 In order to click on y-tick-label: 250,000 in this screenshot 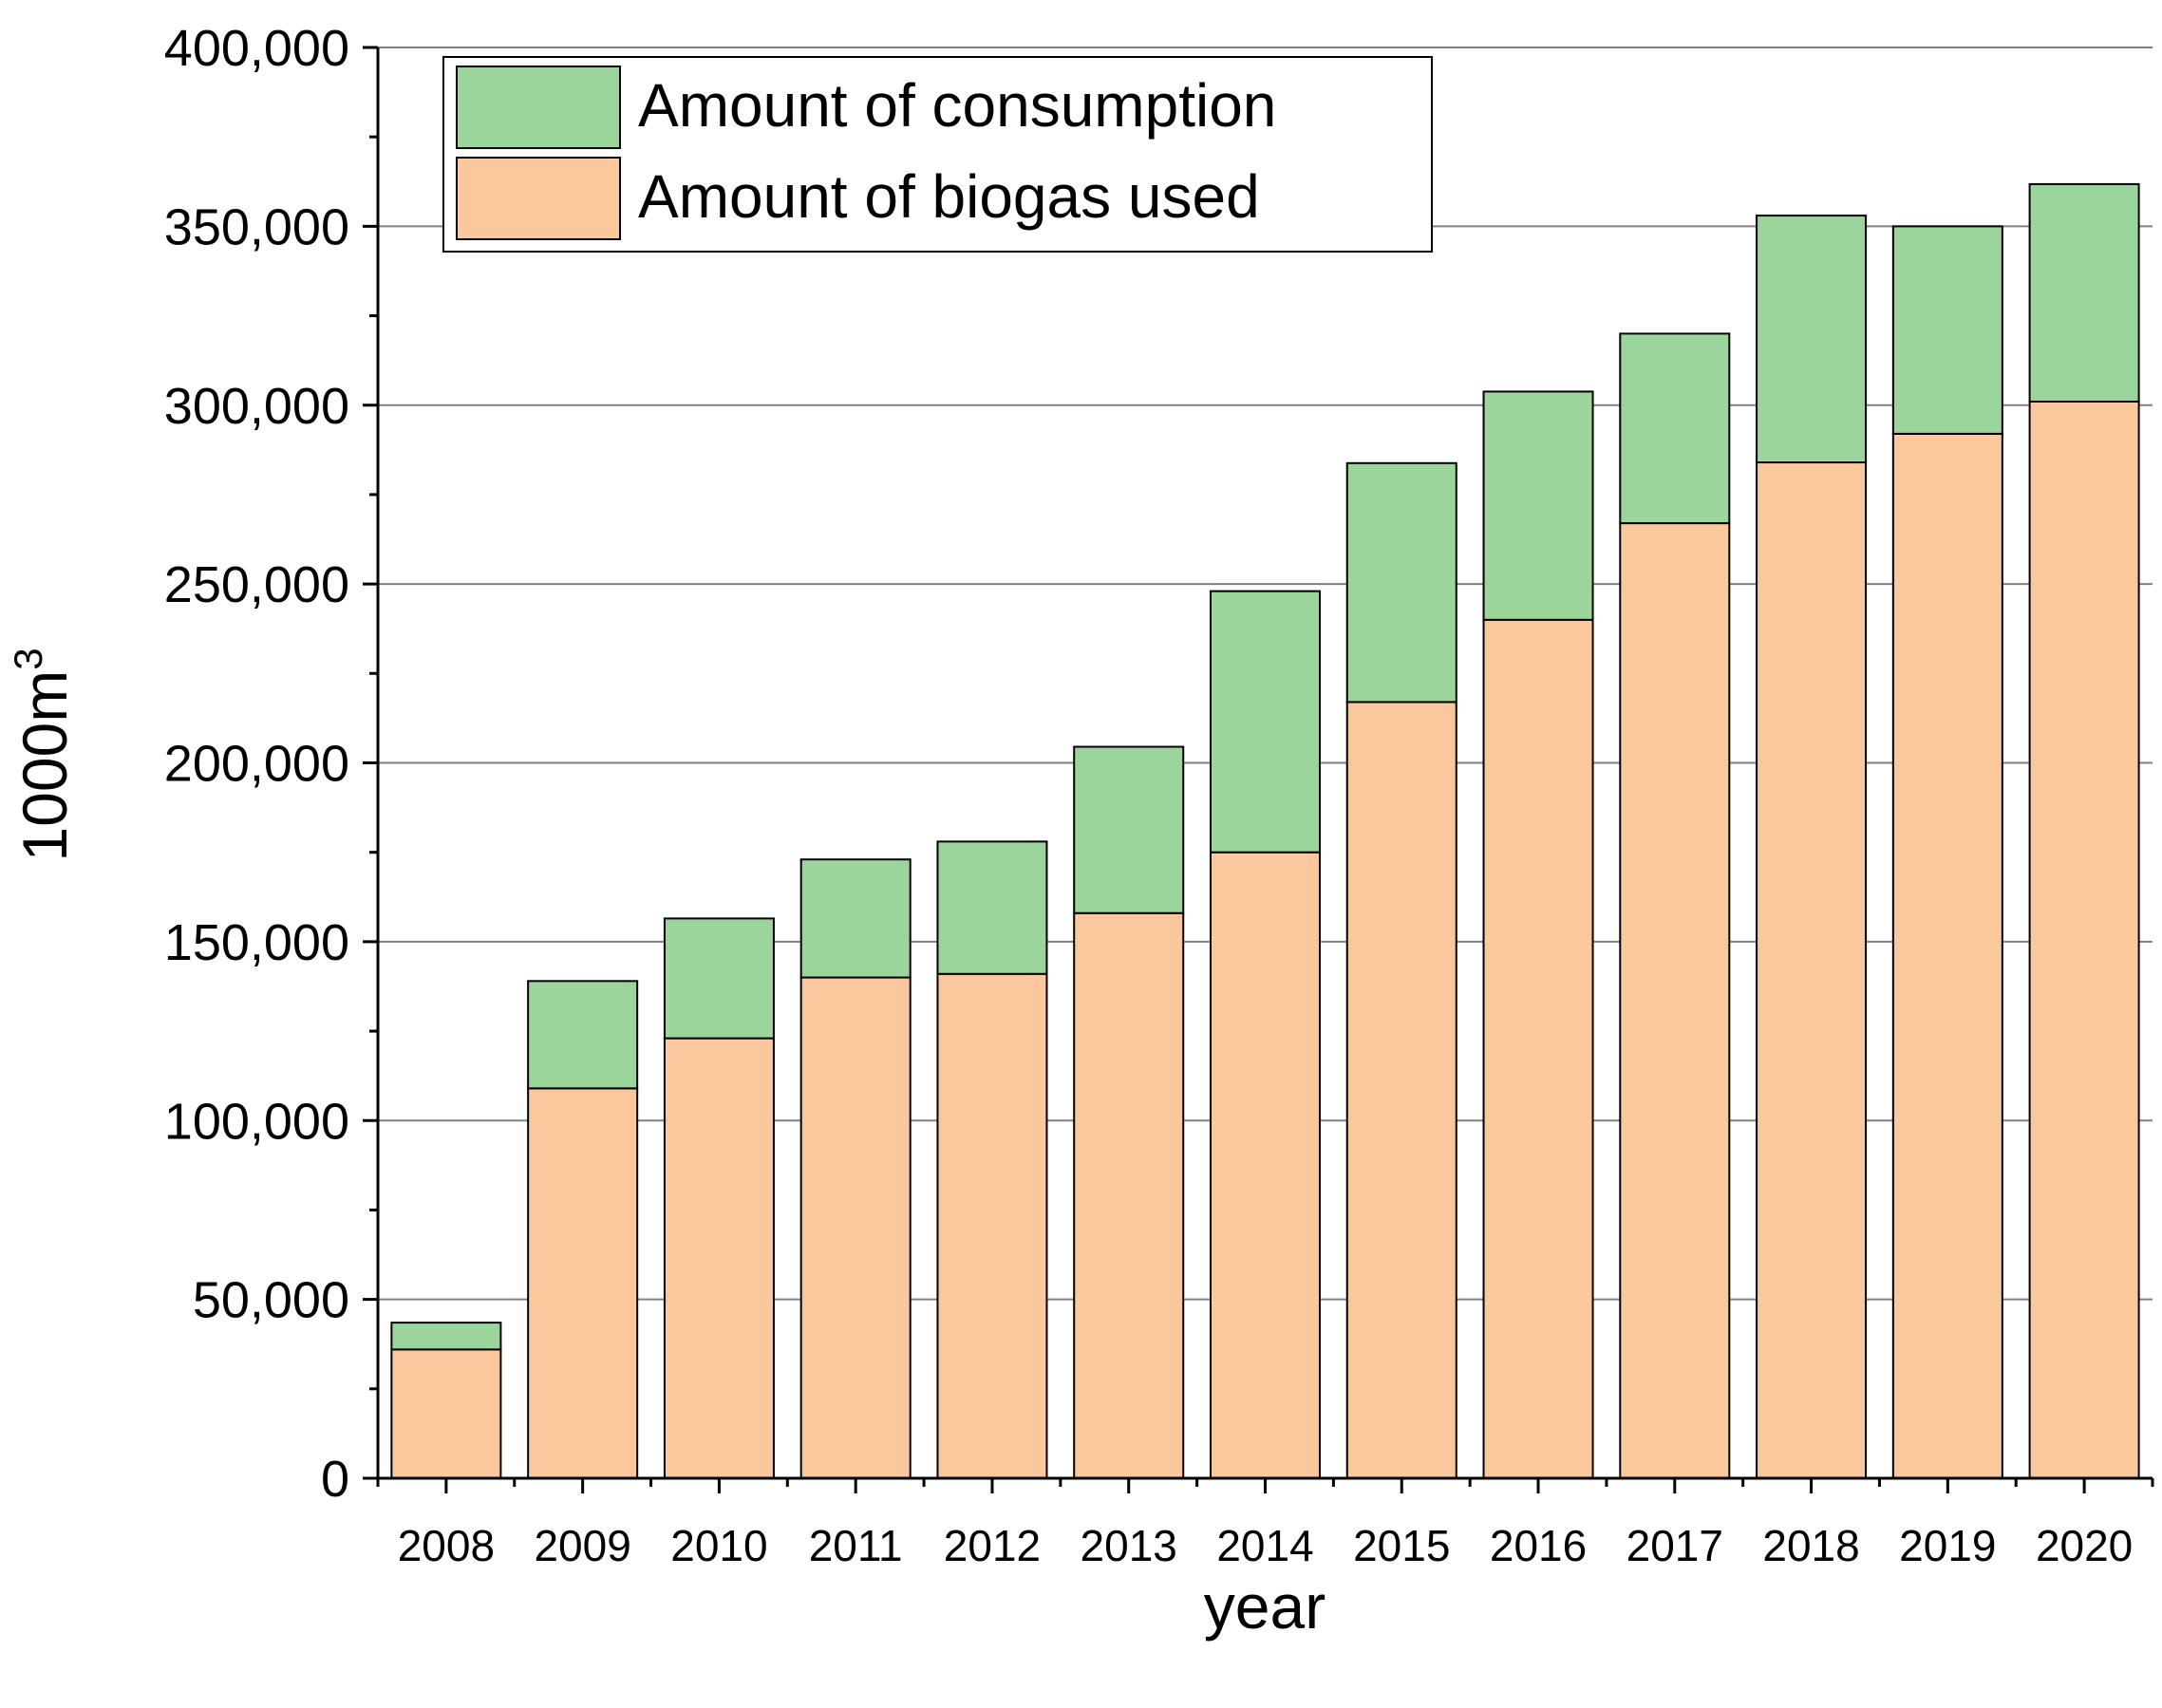, I will do `click(256, 584)`.